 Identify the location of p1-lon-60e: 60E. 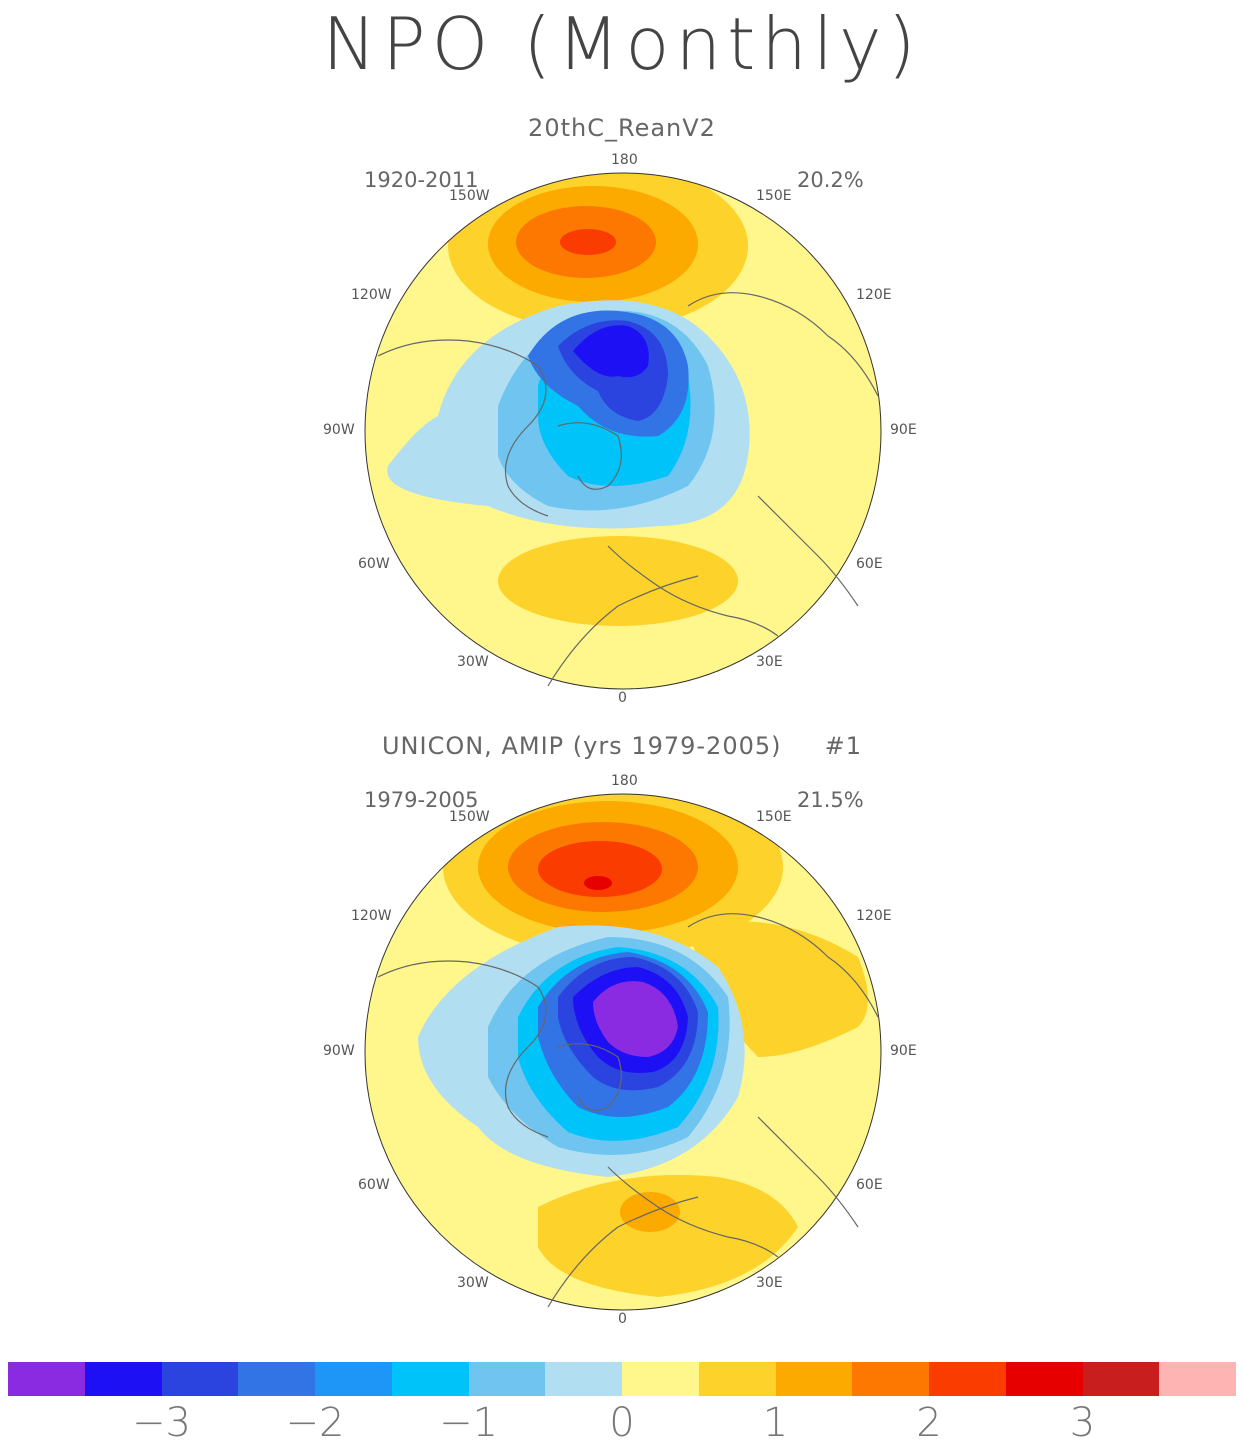
(869, 564).